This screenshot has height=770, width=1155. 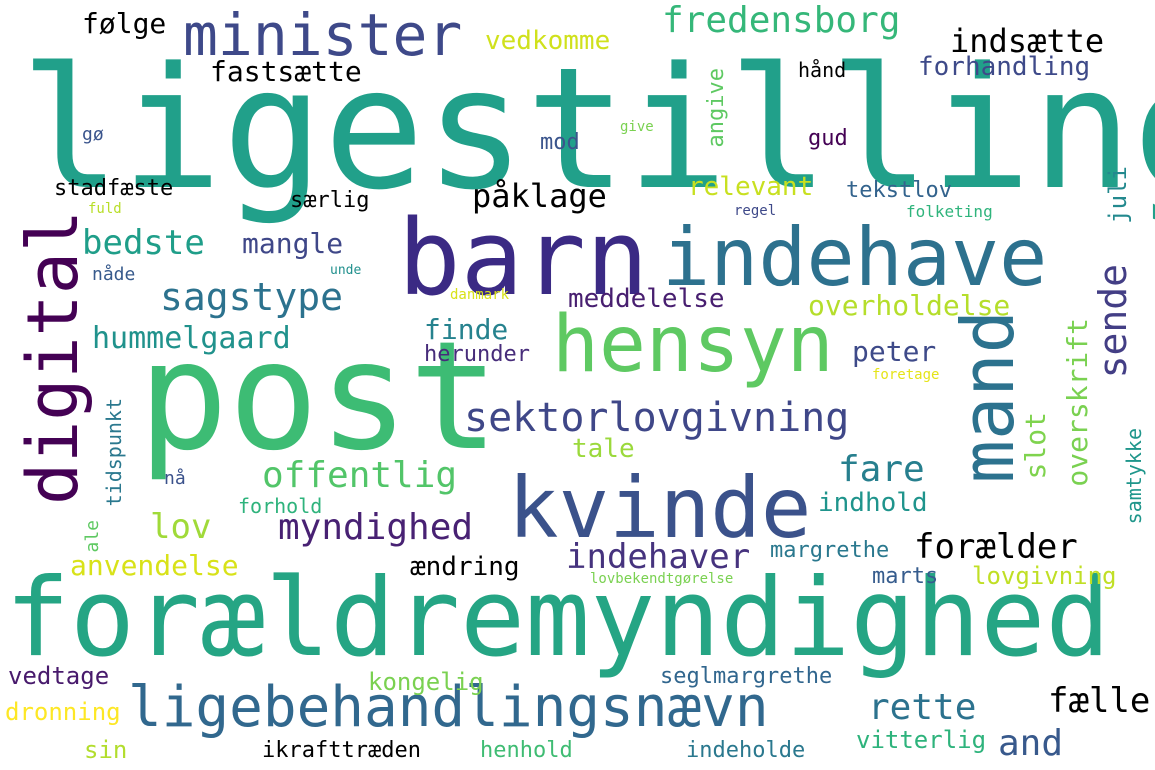 What do you see at coordinates (286, 71) in the screenshot?
I see `word-fastsaette: fastsætte` at bounding box center [286, 71].